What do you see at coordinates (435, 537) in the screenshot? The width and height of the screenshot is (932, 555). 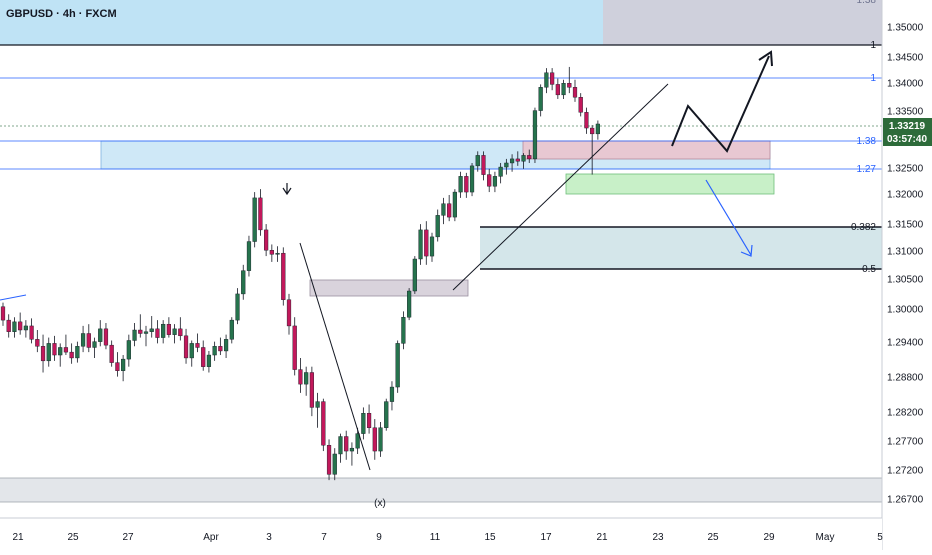 I see `time-tick-label: 11` at bounding box center [435, 537].